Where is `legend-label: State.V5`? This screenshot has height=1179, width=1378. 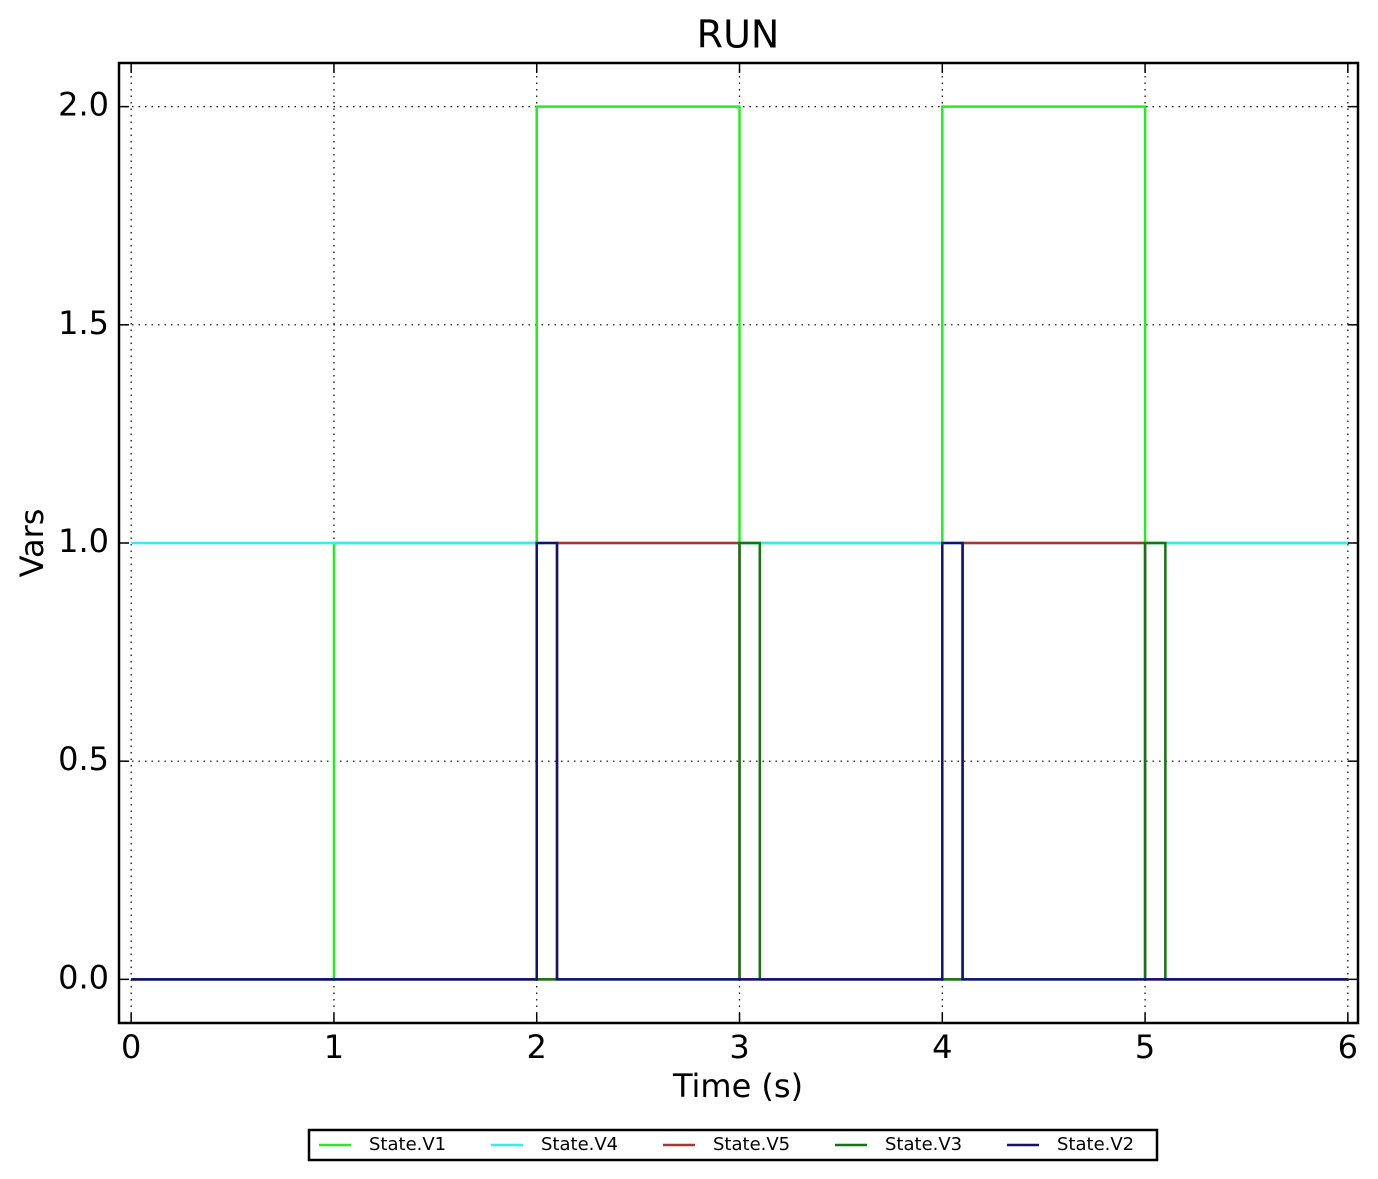
legend-label: State.V5 is located at coordinates (751, 1144).